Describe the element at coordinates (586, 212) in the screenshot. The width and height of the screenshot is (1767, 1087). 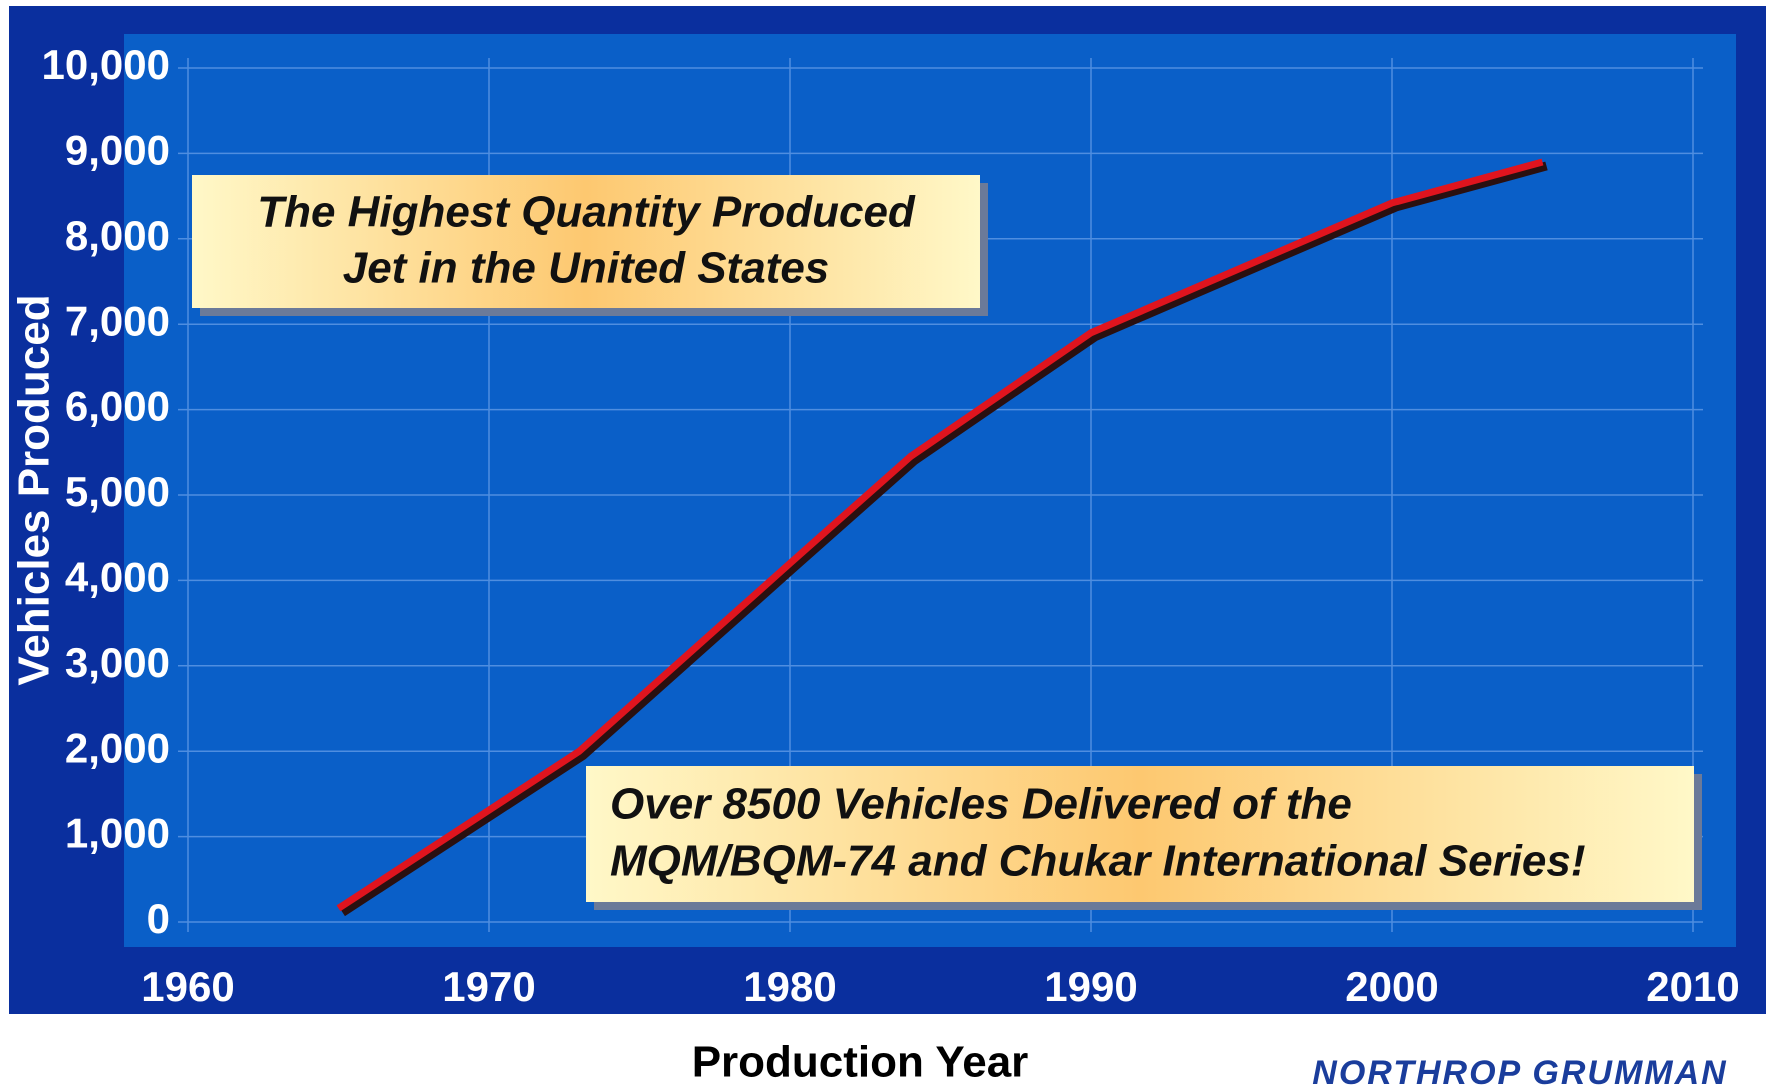
I see `annotation-text: The Highest Quantity Produced` at that location.